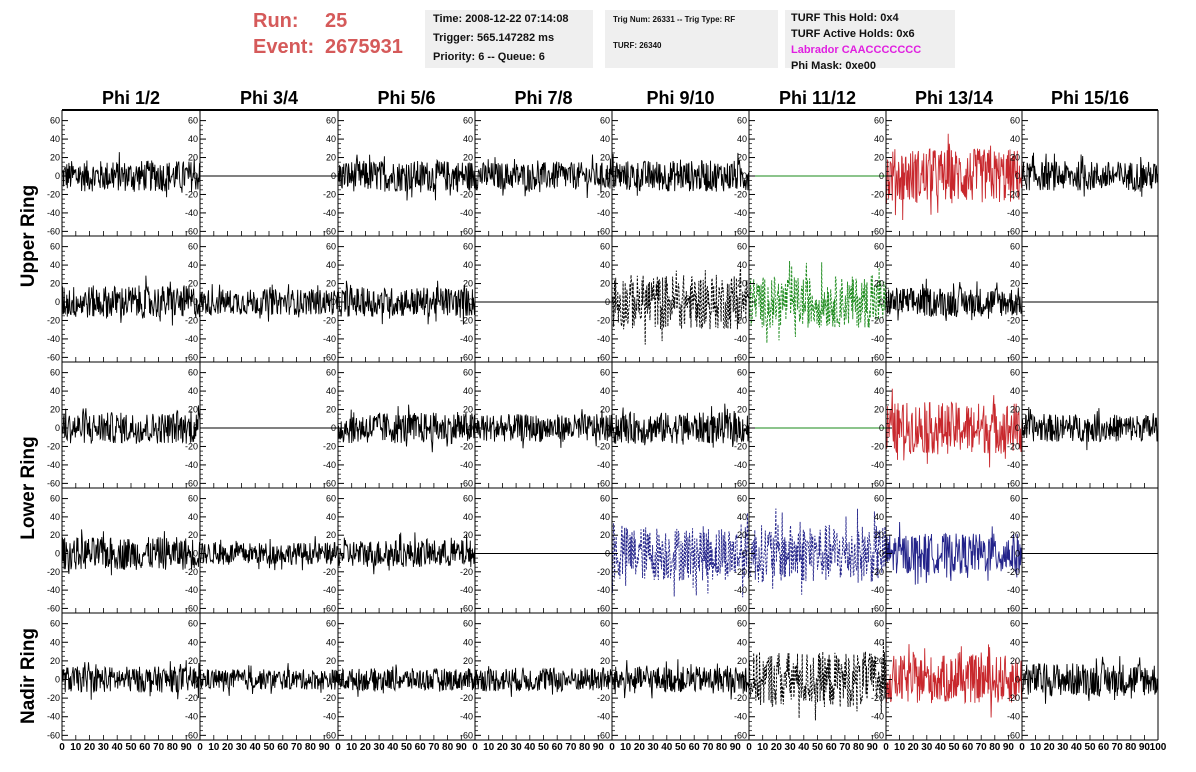 This screenshot has height=772, width=1196. What do you see at coordinates (1022, 747) in the screenshot?
I see `x-tick-label: 0` at bounding box center [1022, 747].